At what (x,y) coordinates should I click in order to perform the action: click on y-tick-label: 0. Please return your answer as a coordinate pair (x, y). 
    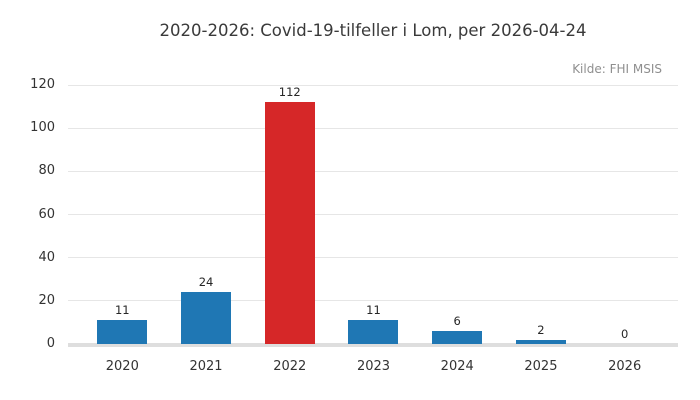
    Looking at the image, I should click on (50, 343).